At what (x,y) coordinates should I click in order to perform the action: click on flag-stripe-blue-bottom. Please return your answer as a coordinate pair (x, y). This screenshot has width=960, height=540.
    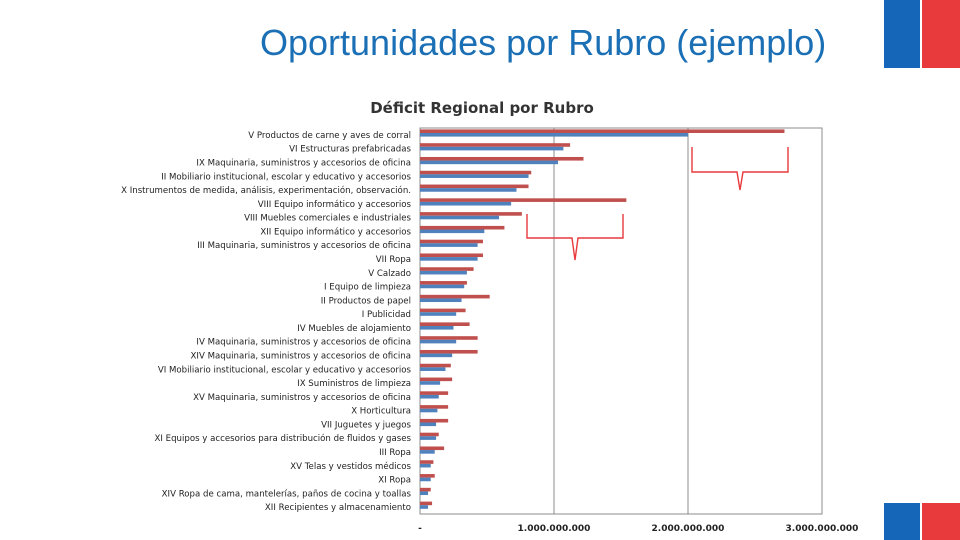
    Looking at the image, I should click on (902, 521).